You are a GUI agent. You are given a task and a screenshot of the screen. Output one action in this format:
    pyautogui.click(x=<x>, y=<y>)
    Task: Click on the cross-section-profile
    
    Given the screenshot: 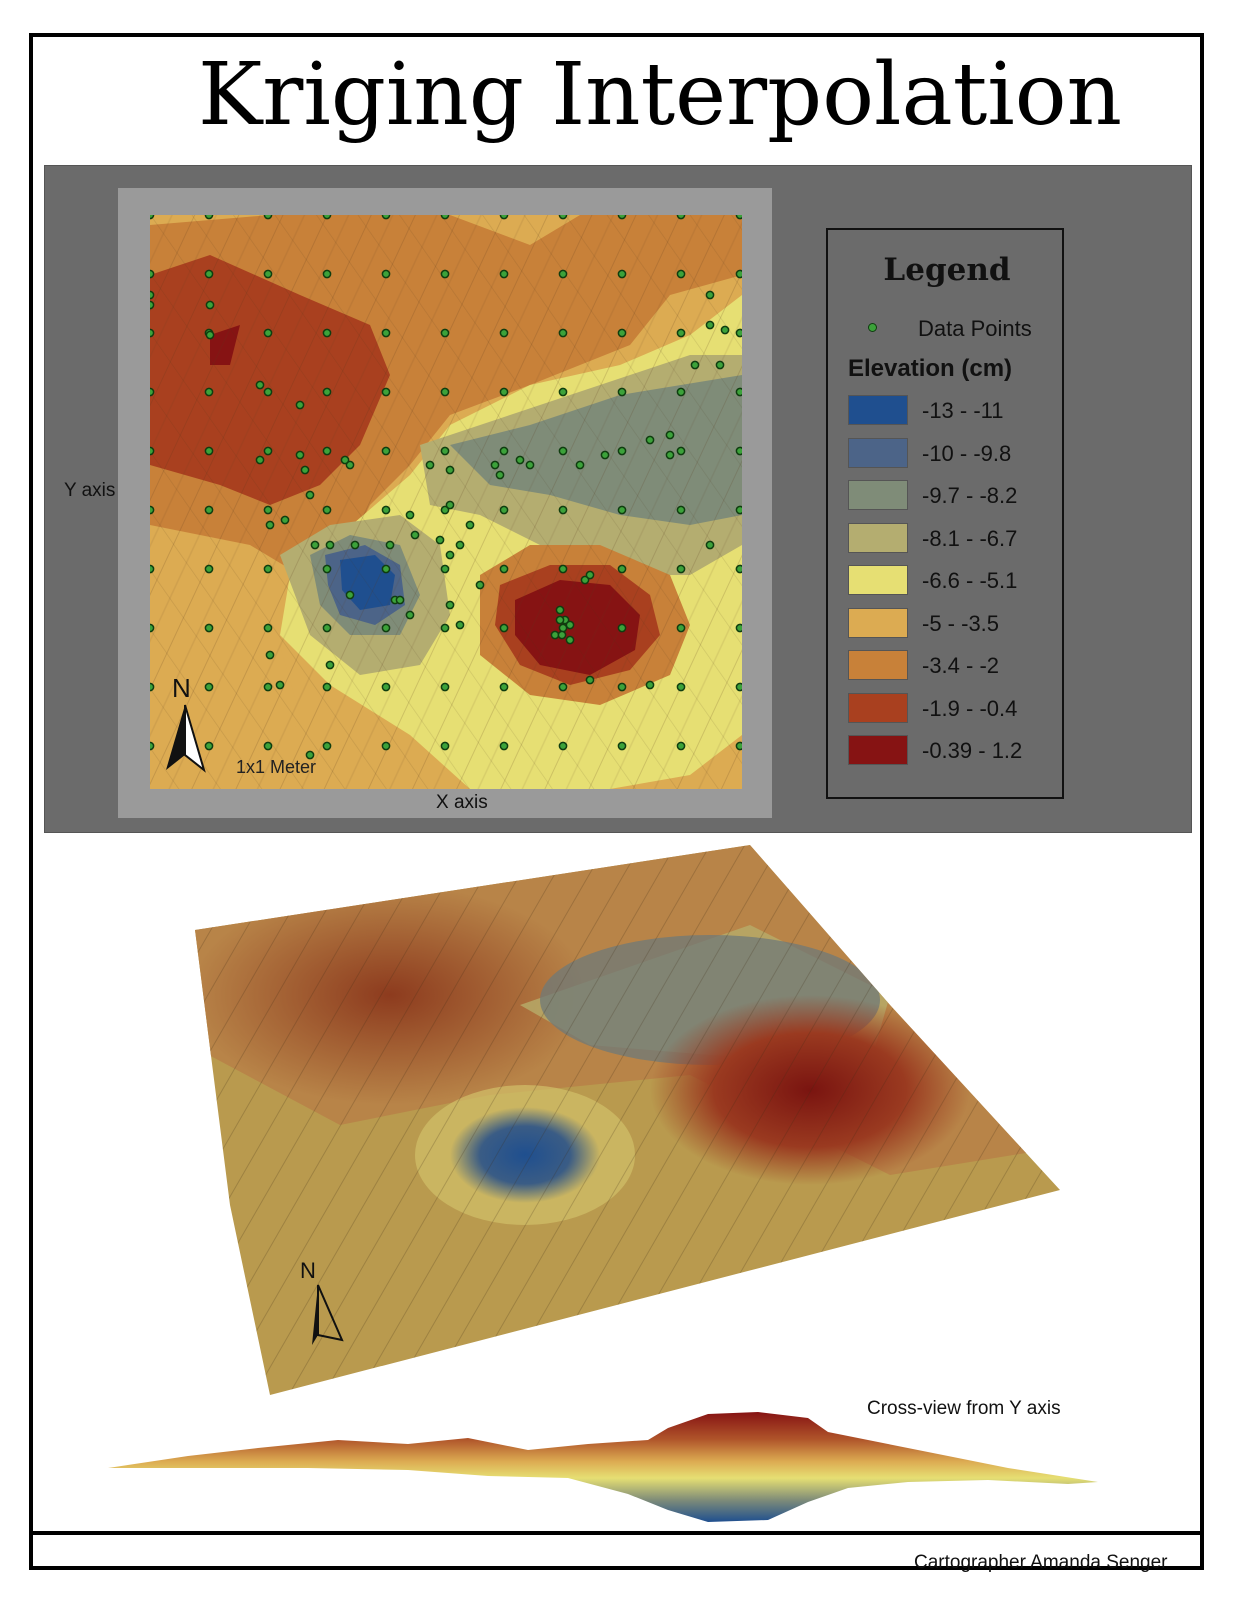 What is the action you would take?
    pyautogui.click(x=603, y=1467)
    